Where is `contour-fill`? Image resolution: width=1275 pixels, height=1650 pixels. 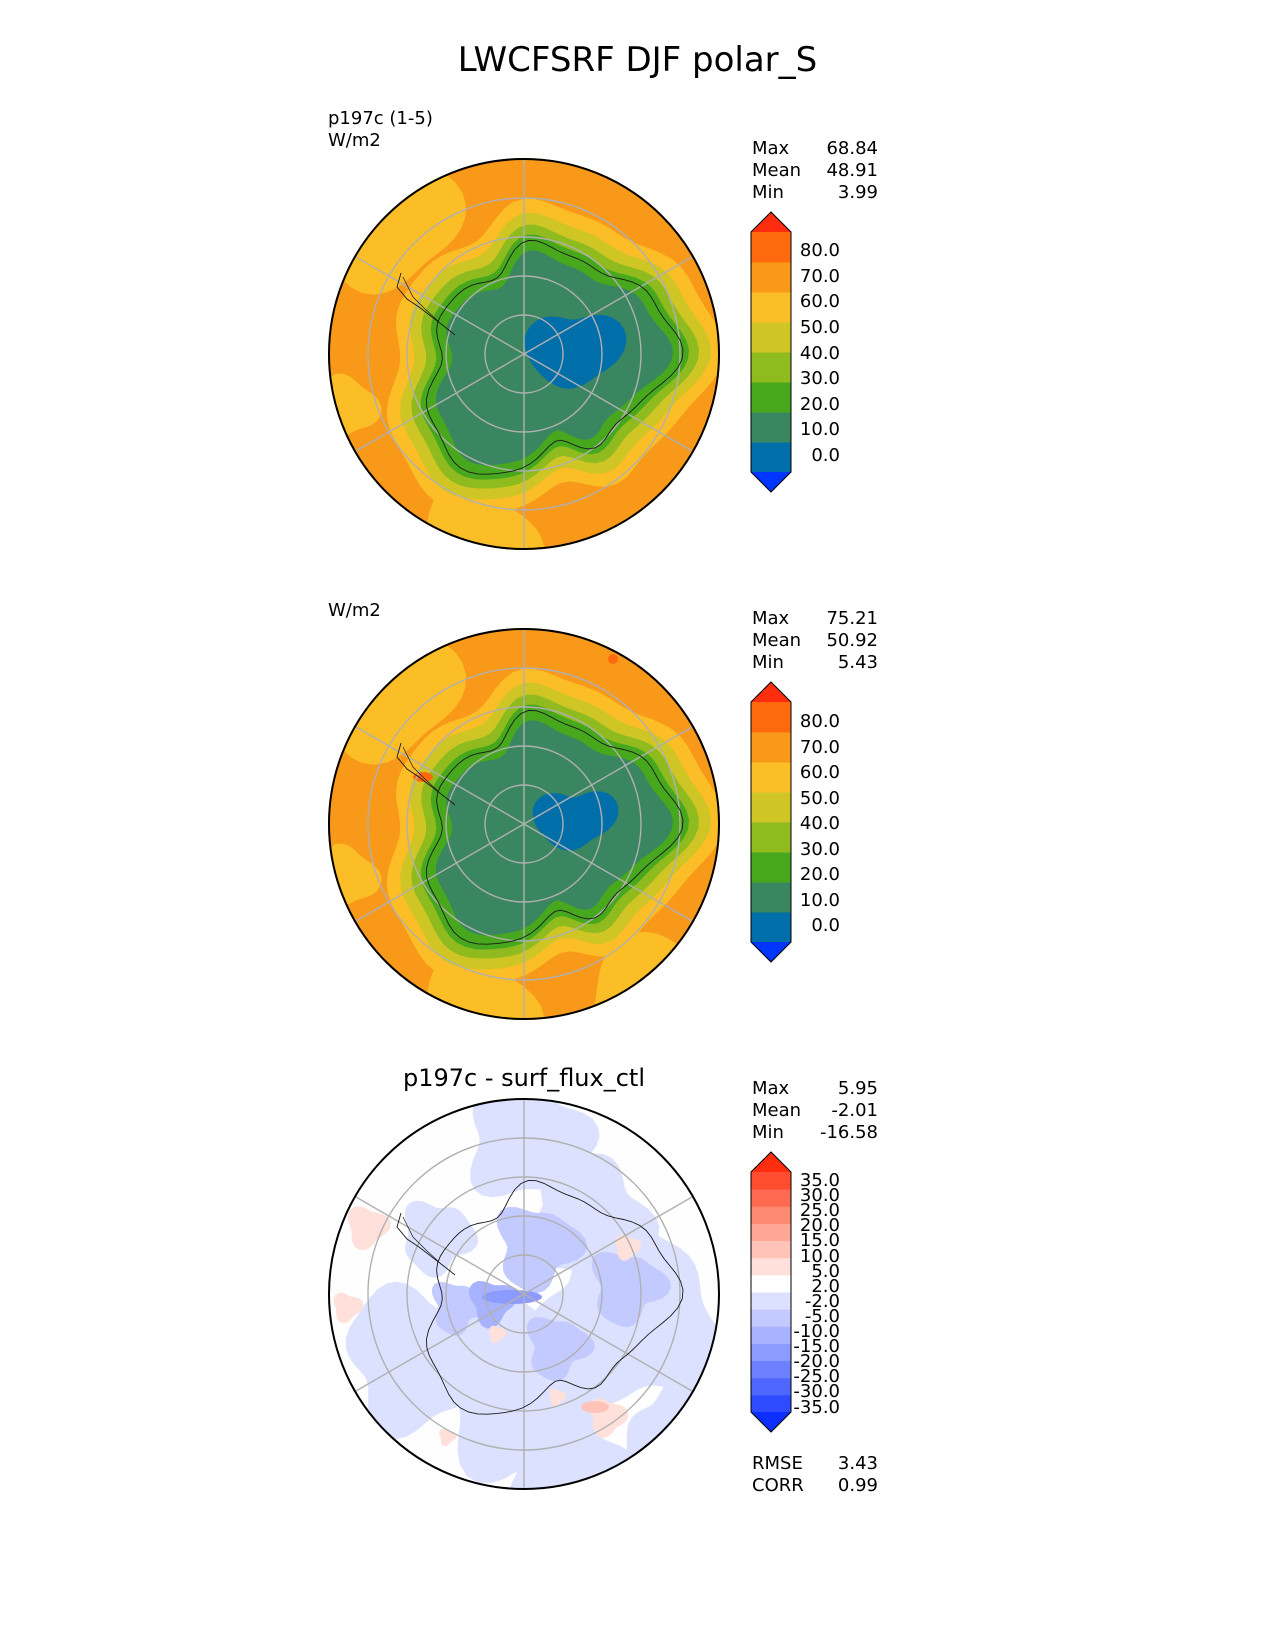
contour-fill is located at coordinates (524, 824).